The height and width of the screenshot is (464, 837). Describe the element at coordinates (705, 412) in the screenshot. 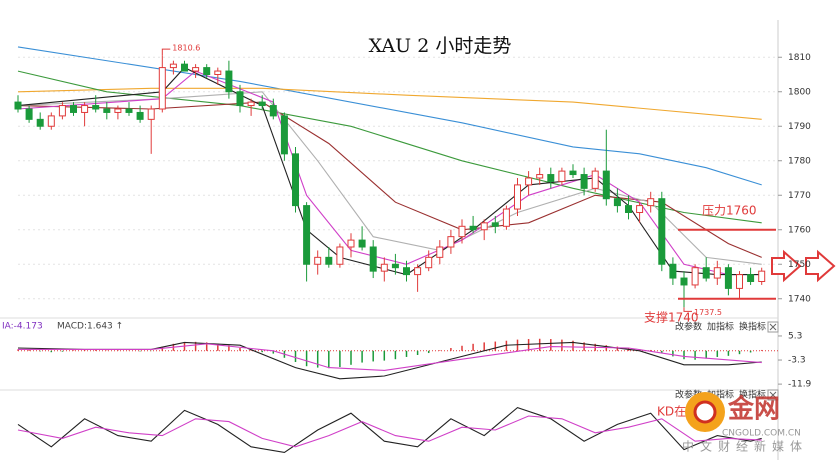

I see `logo-swirl` at that location.